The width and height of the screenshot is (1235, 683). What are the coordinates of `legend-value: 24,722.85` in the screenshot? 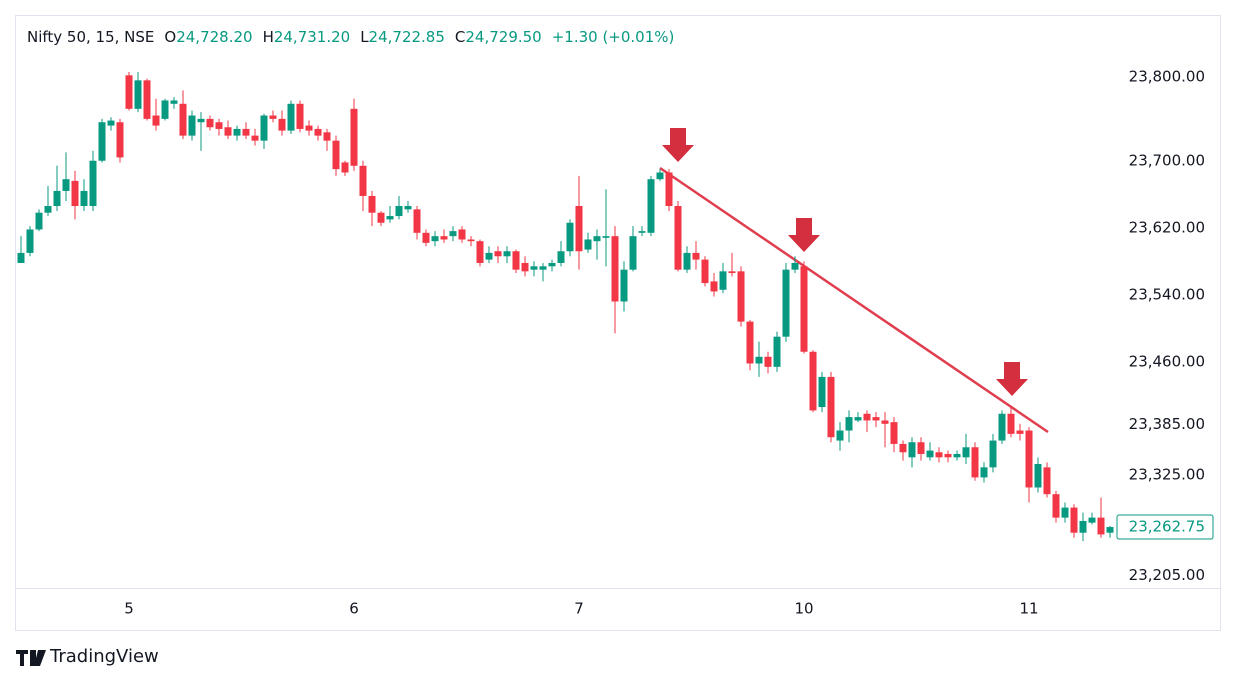 It's located at (406, 37).